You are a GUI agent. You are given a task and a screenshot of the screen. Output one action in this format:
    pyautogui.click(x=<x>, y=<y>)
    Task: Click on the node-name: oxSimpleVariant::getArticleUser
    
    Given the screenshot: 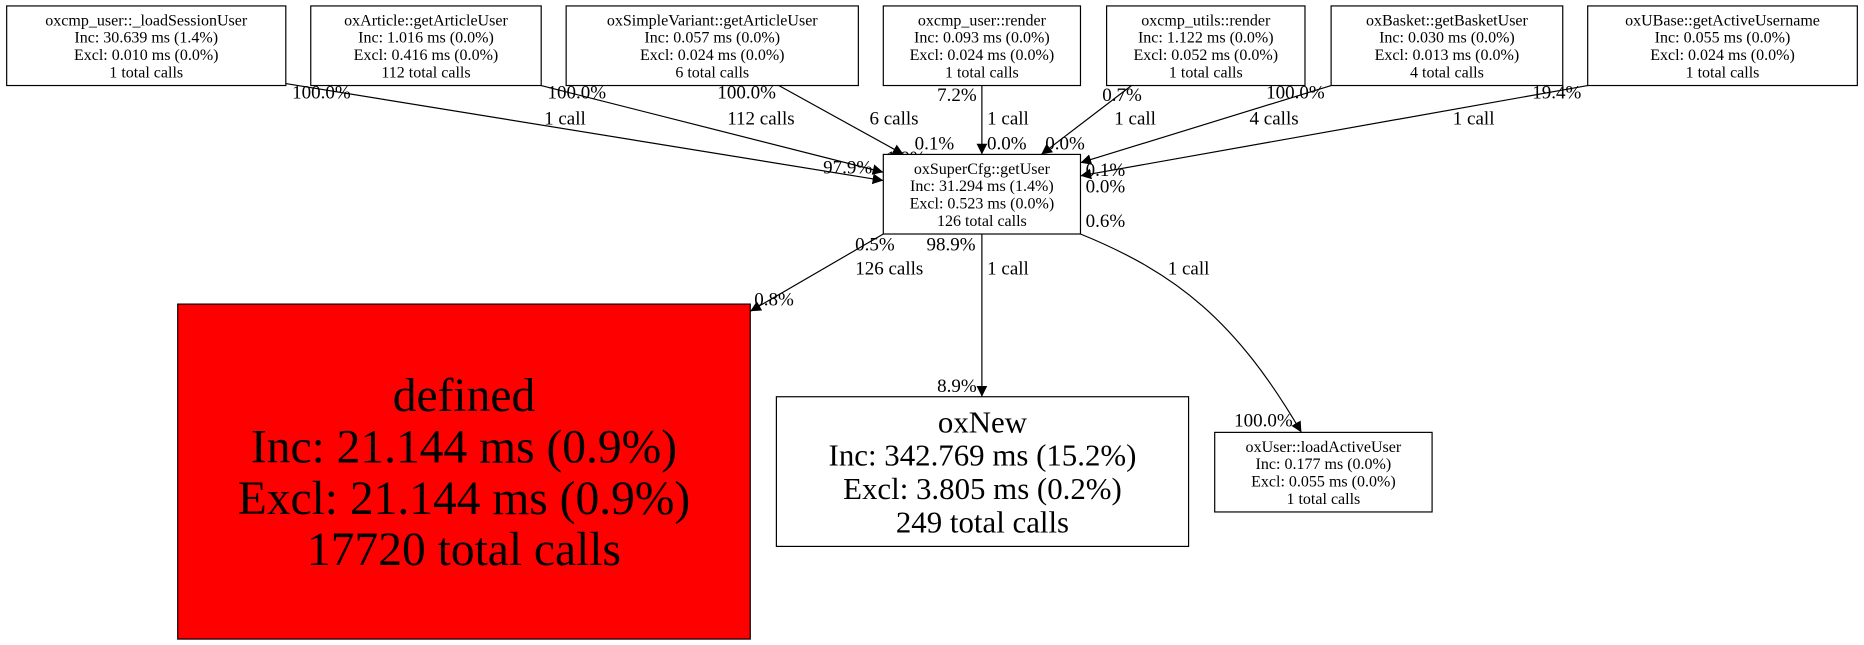 What is the action you would take?
    pyautogui.click(x=712, y=20)
    